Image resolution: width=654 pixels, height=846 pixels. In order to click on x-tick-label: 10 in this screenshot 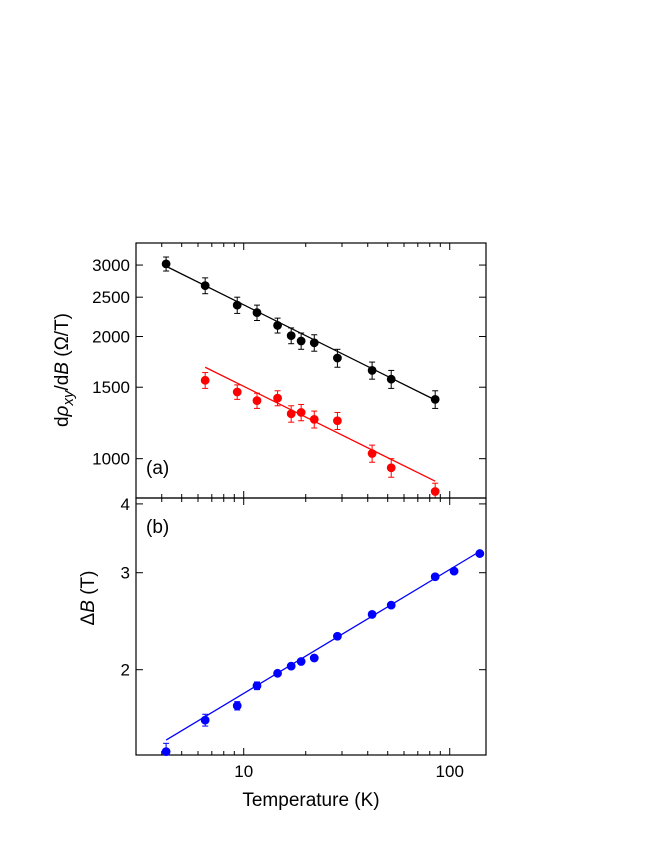, I will do `click(243, 771)`.